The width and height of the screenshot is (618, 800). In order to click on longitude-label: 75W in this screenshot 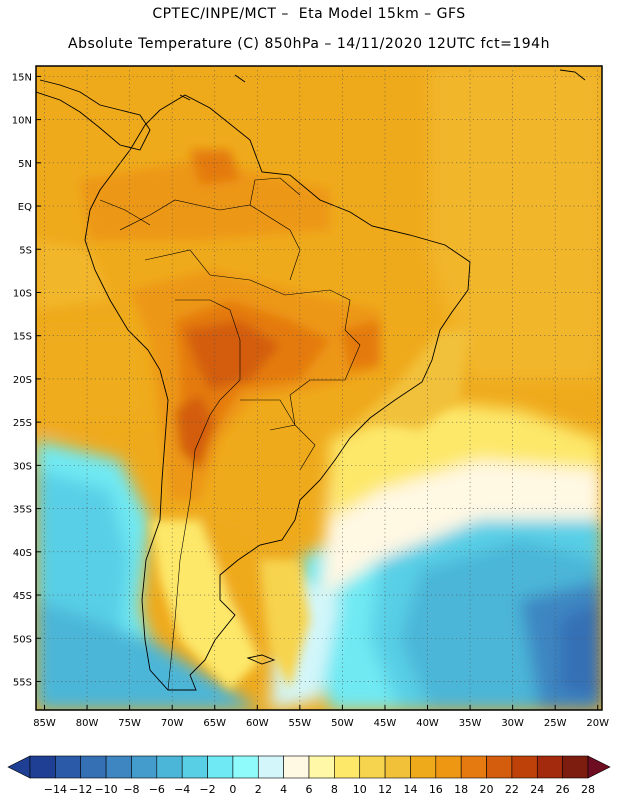, I will do `click(129, 723)`.